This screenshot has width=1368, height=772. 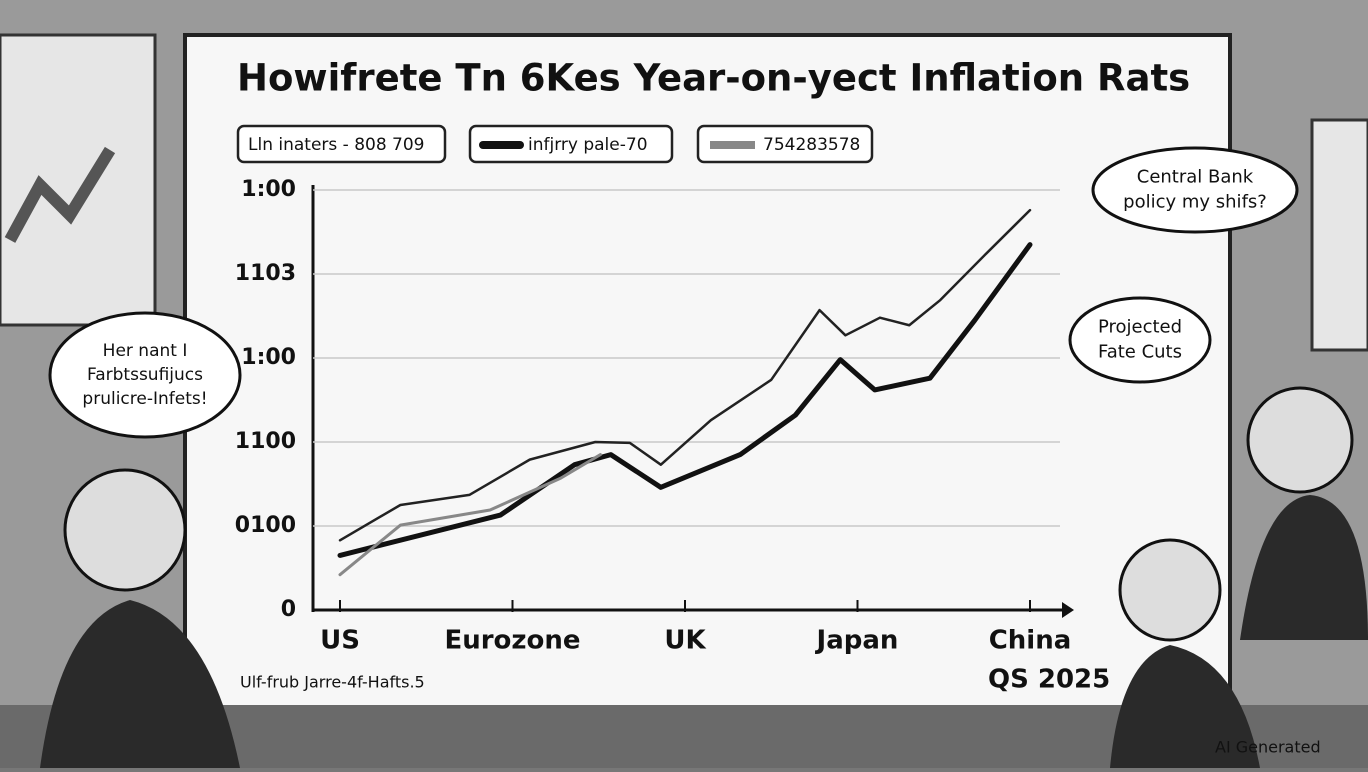 What do you see at coordinates (470, 515) in the screenshot?
I see `series-line` at bounding box center [470, 515].